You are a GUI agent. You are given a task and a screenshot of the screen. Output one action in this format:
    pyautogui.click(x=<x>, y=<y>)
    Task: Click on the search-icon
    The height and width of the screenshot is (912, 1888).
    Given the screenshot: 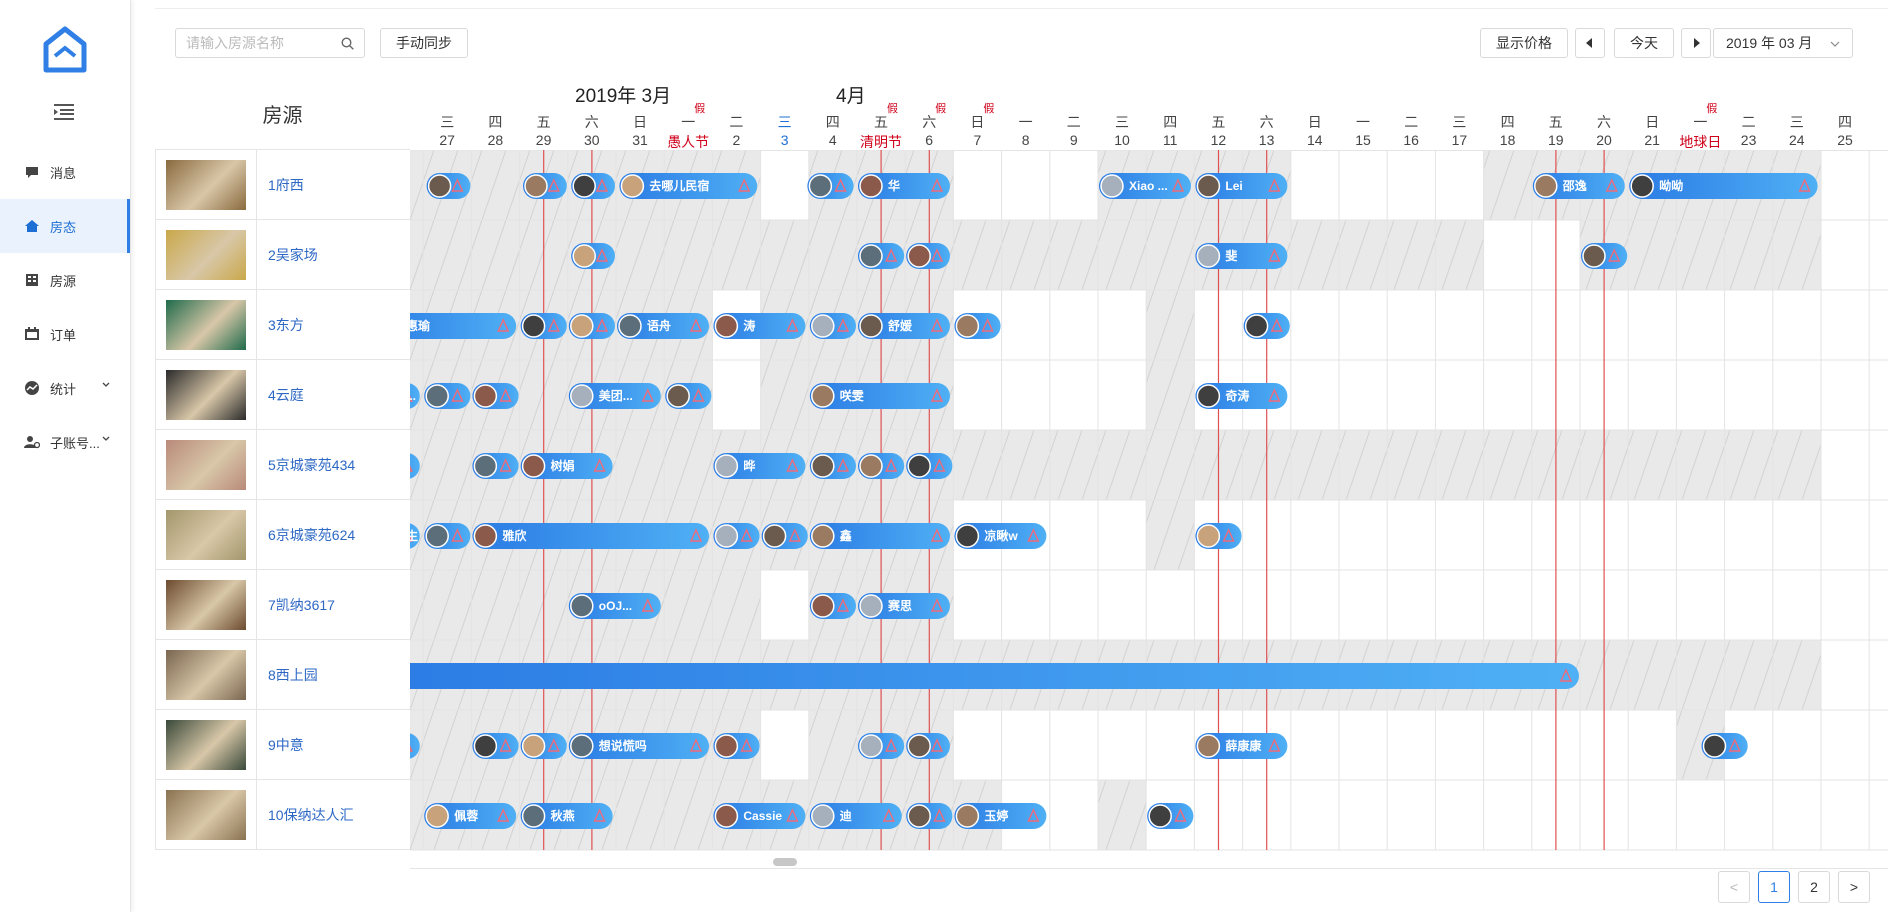 What is the action you would take?
    pyautogui.click(x=347, y=43)
    